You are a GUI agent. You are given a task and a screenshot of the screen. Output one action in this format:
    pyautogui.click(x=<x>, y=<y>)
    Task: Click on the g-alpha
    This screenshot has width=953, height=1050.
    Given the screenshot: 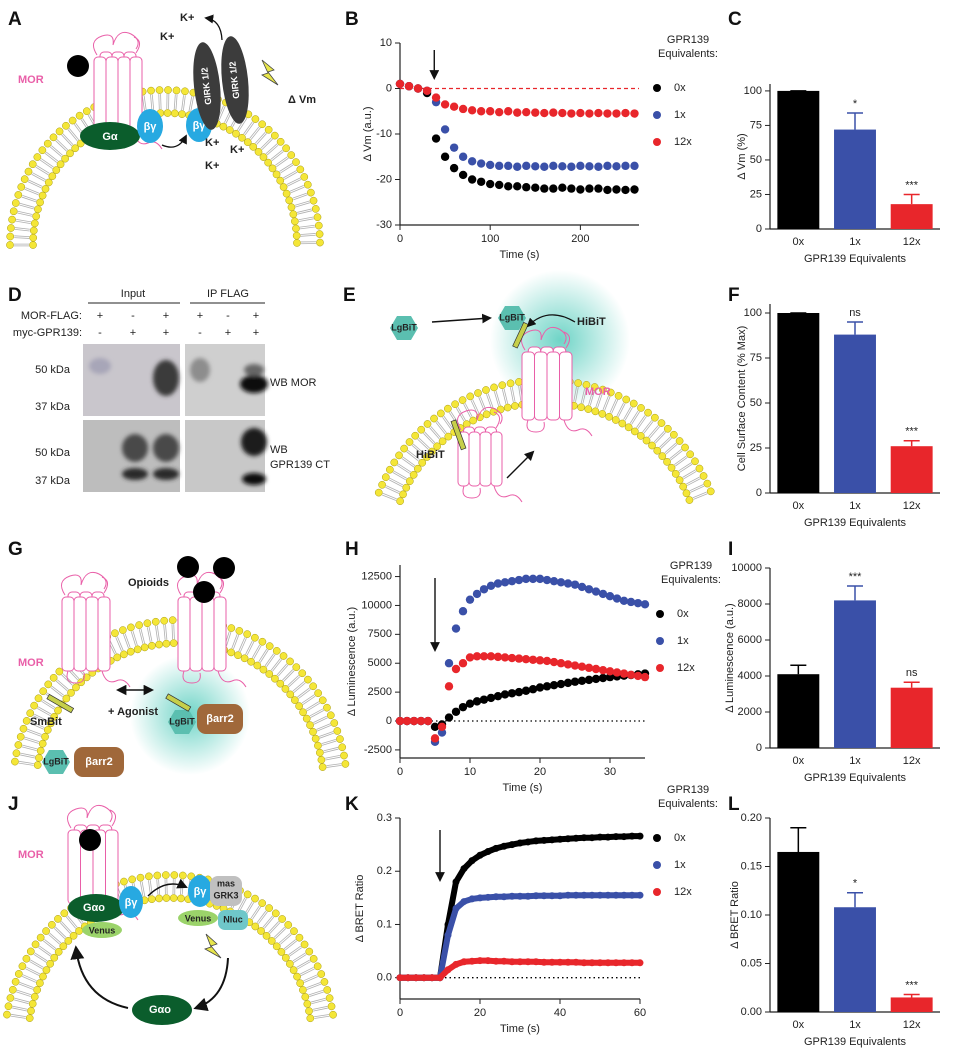 What is the action you would take?
    pyautogui.click(x=110, y=136)
    